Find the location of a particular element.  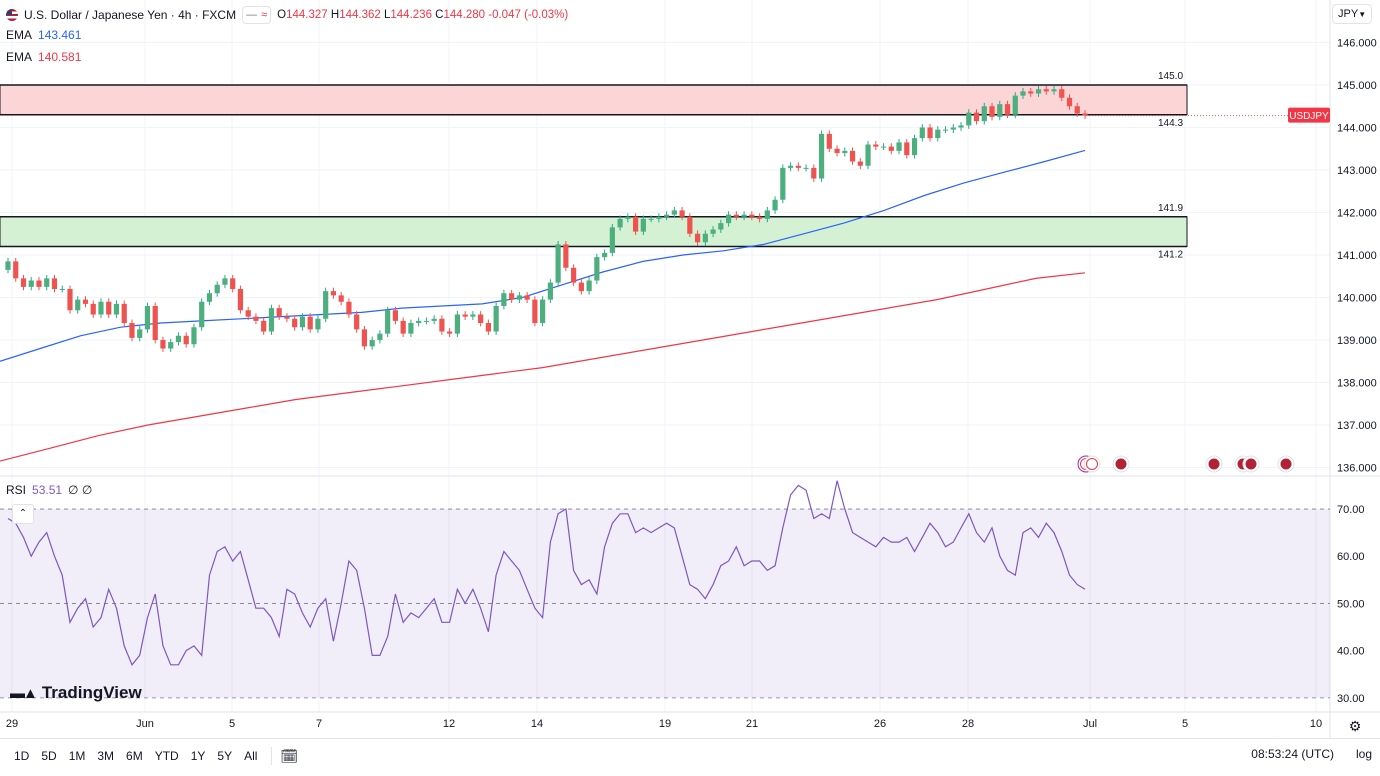

usd-flag-icon is located at coordinates (12, 15).